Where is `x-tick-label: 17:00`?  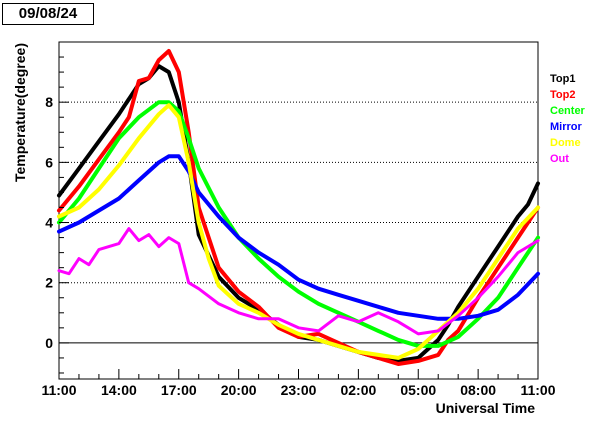 x-tick-label: 17:00 is located at coordinates (179, 390).